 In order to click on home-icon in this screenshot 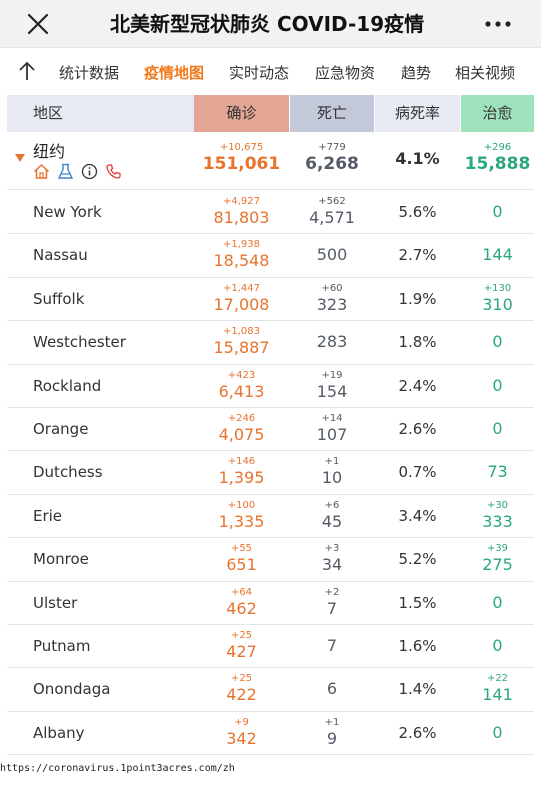, I will do `click(41, 171)`.